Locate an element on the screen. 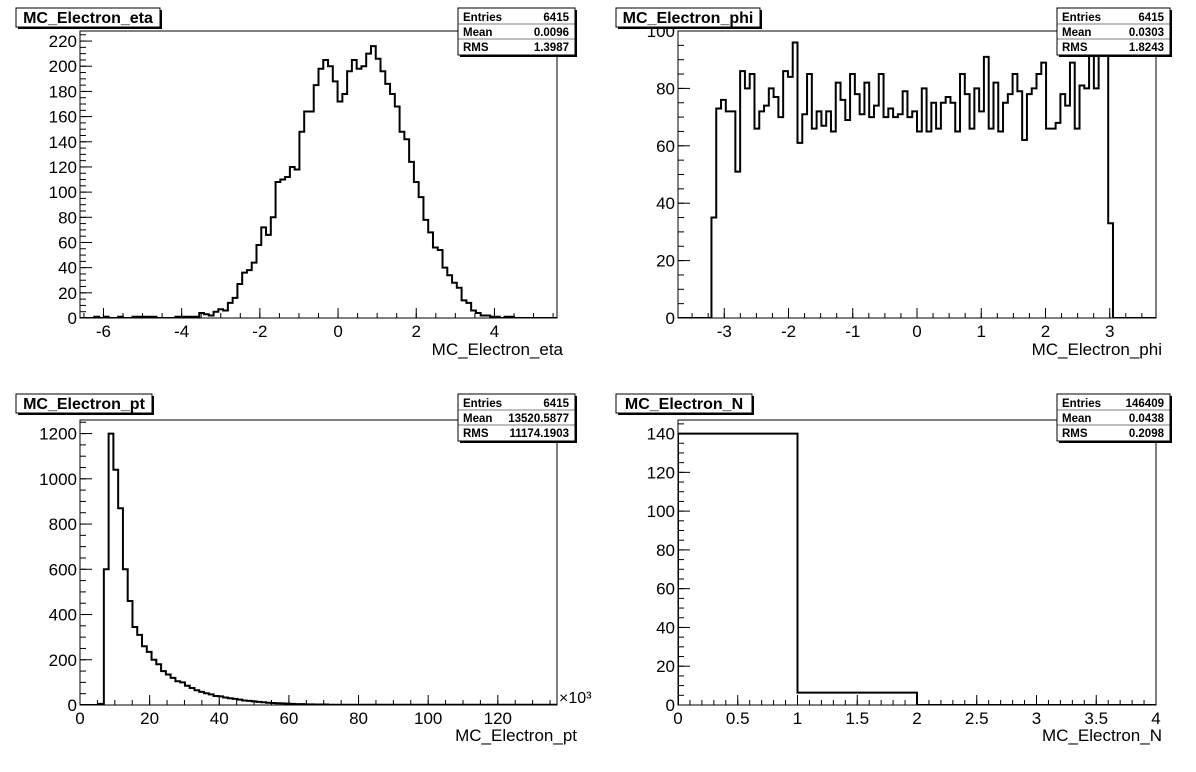 This screenshot has height=772, width=1196. chart-title: MC_Electron_eta is located at coordinates (88, 18).